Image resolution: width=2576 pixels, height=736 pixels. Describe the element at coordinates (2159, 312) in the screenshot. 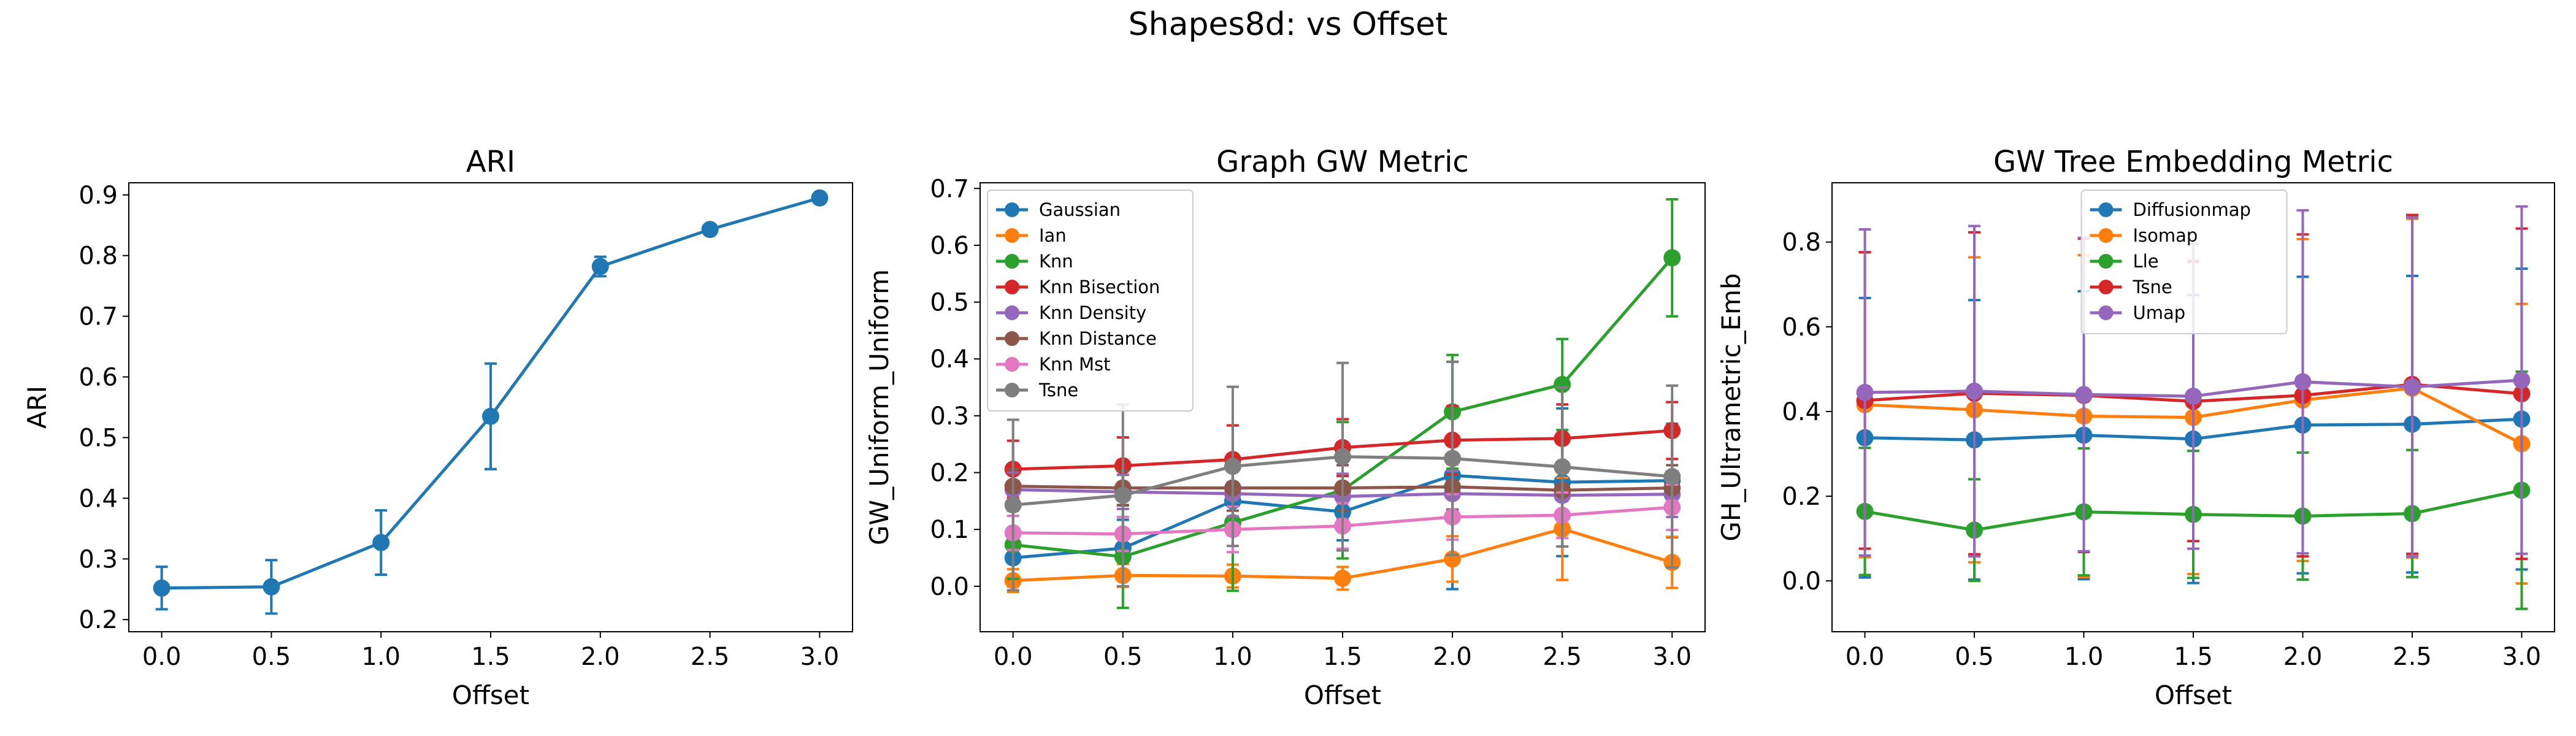

I see `legend-label: Umap` at that location.